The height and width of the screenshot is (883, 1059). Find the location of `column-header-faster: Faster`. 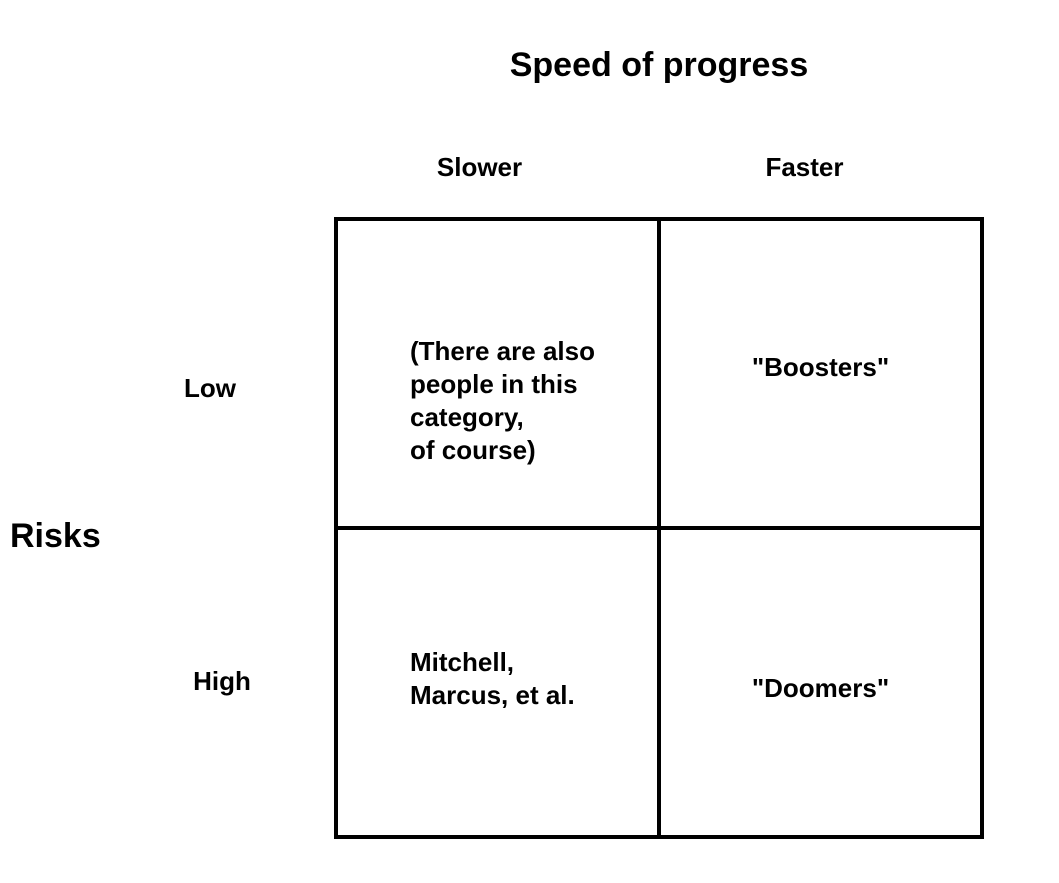

column-header-faster: Faster is located at coordinates (804, 167).